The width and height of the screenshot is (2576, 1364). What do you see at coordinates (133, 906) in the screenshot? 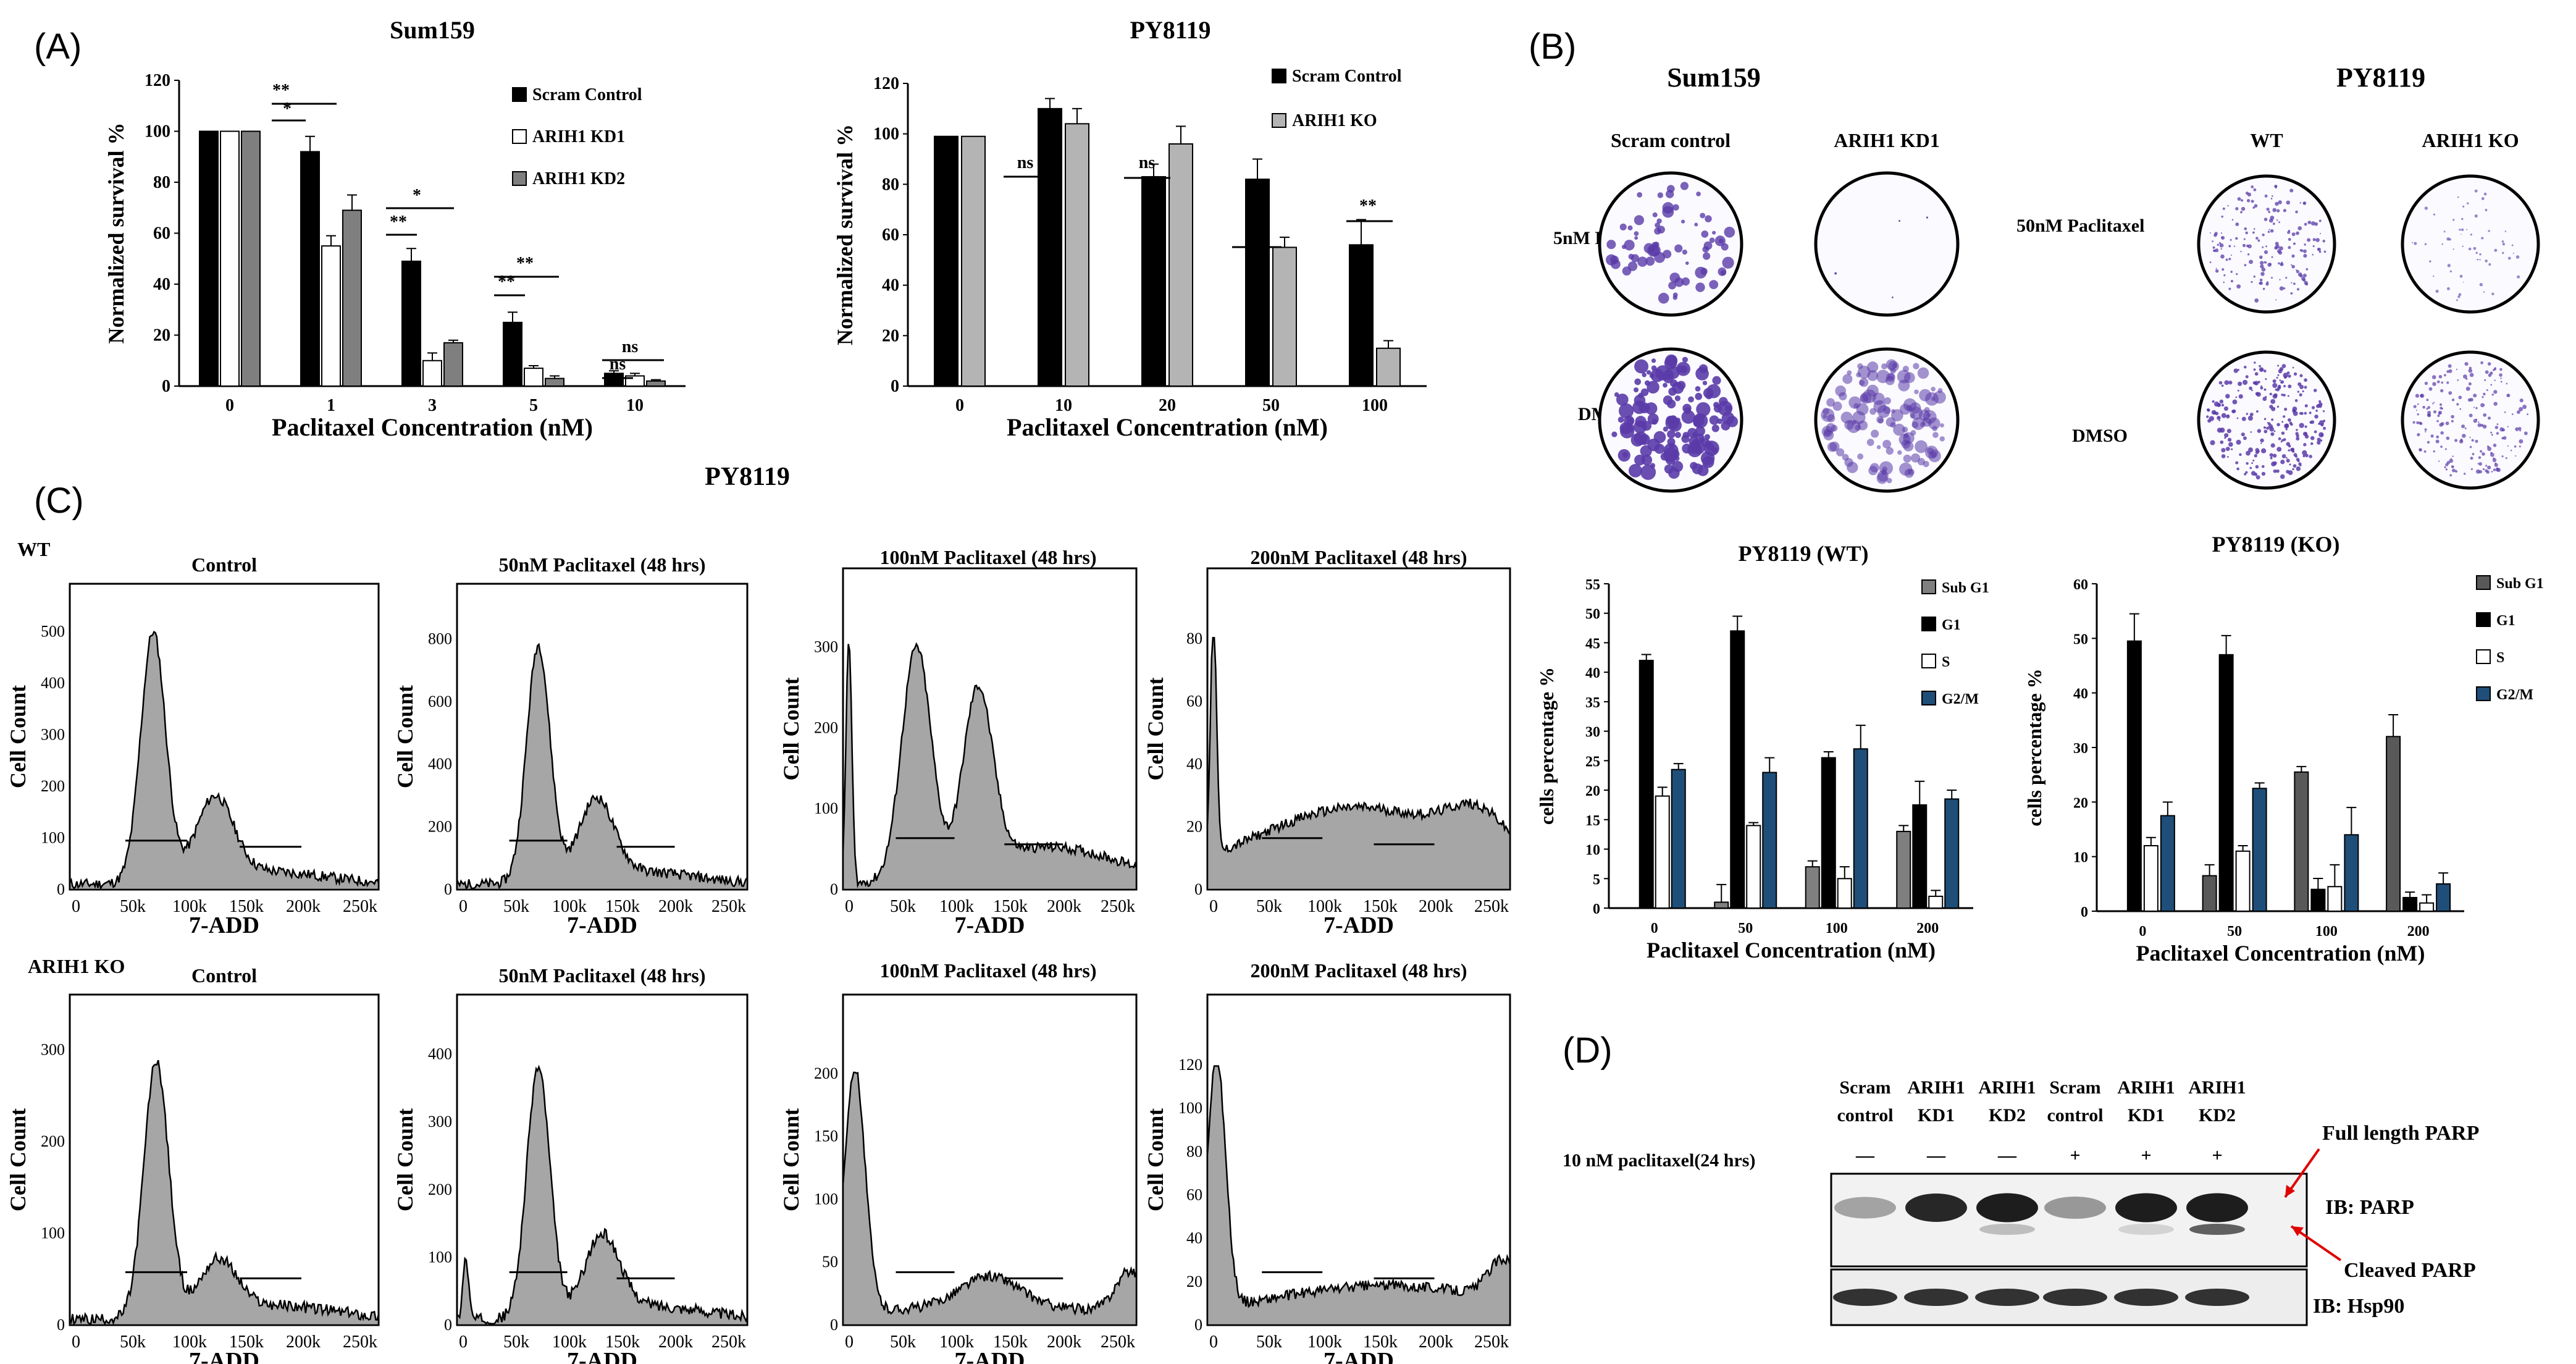
I see `x-tick-label: 50k` at bounding box center [133, 906].